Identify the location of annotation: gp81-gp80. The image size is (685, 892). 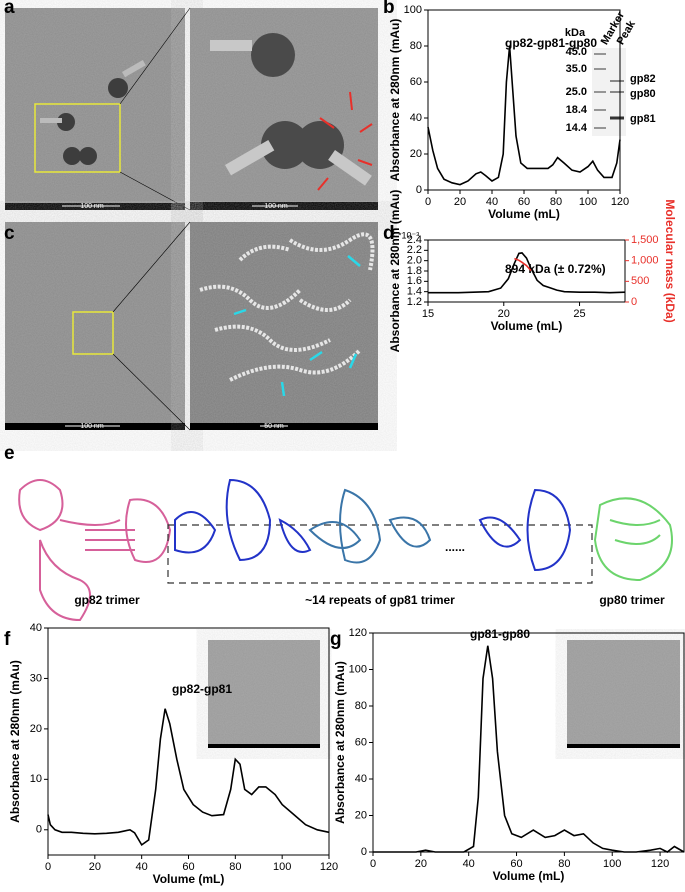
(500, 634).